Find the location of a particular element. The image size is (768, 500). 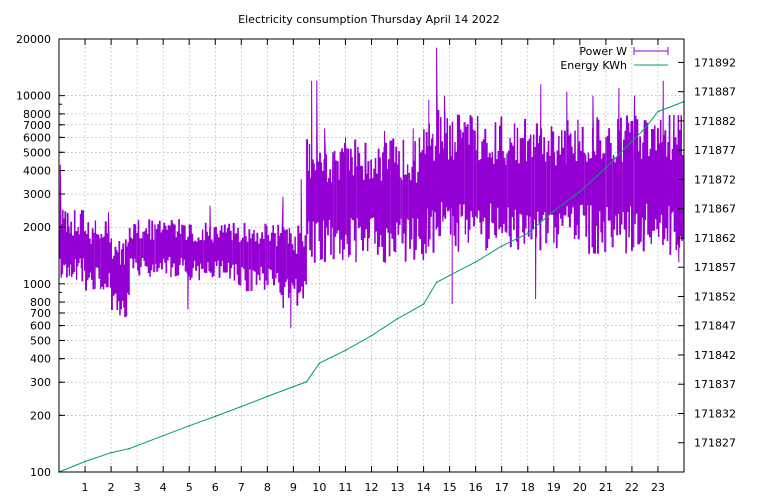

y2-tick-label-171857: 171857 is located at coordinates (715, 267).